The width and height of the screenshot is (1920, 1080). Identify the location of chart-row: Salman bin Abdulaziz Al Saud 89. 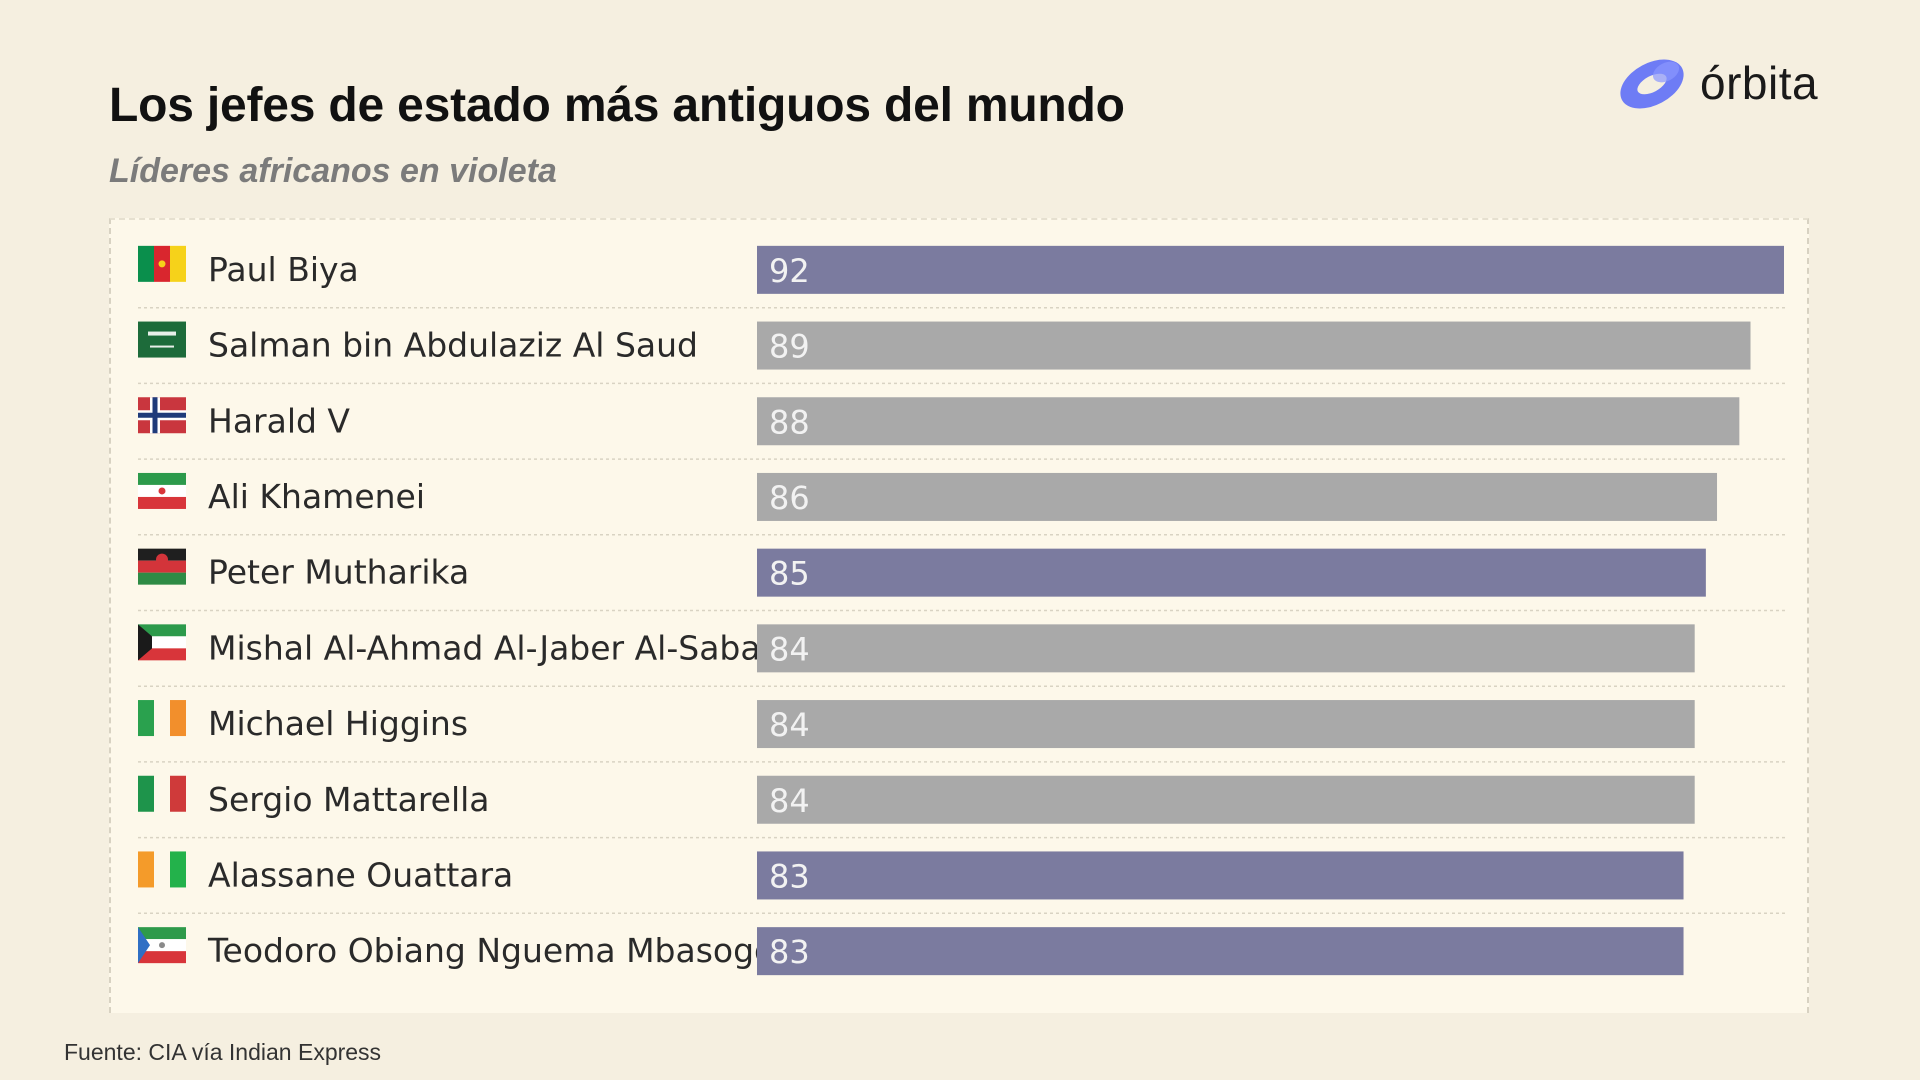
(962, 353).